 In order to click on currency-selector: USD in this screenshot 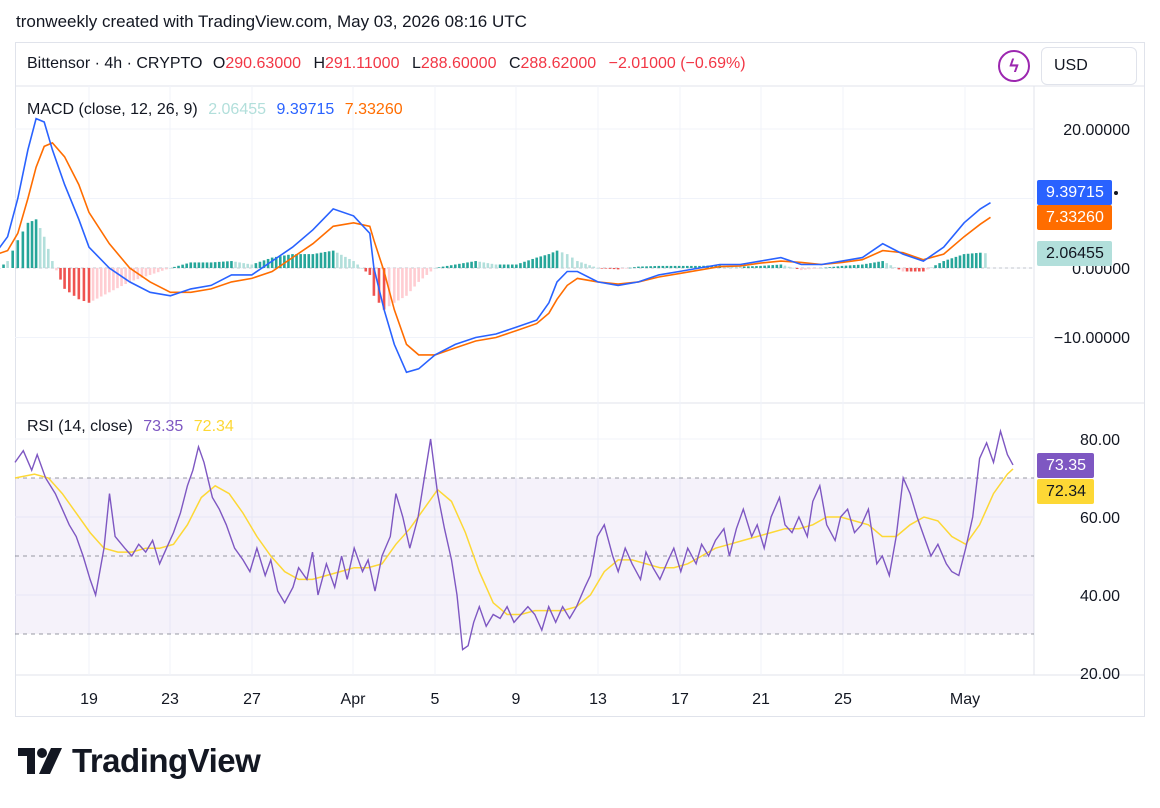, I will do `click(1089, 66)`.